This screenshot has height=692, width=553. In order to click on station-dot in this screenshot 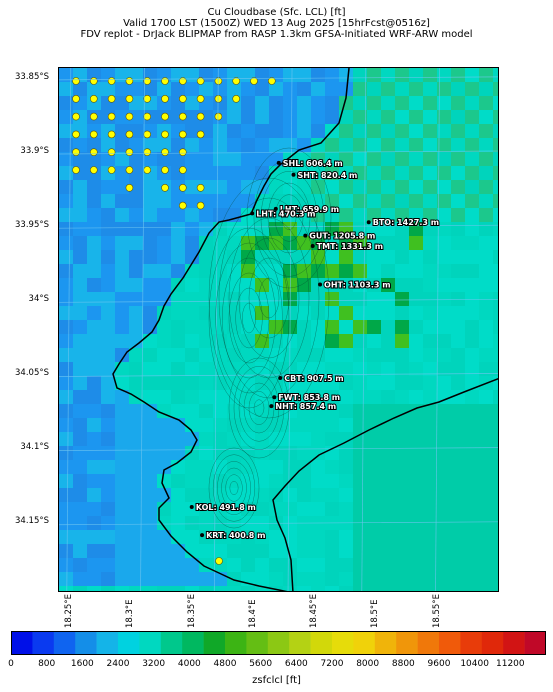, I will do `click(202, 535)`.